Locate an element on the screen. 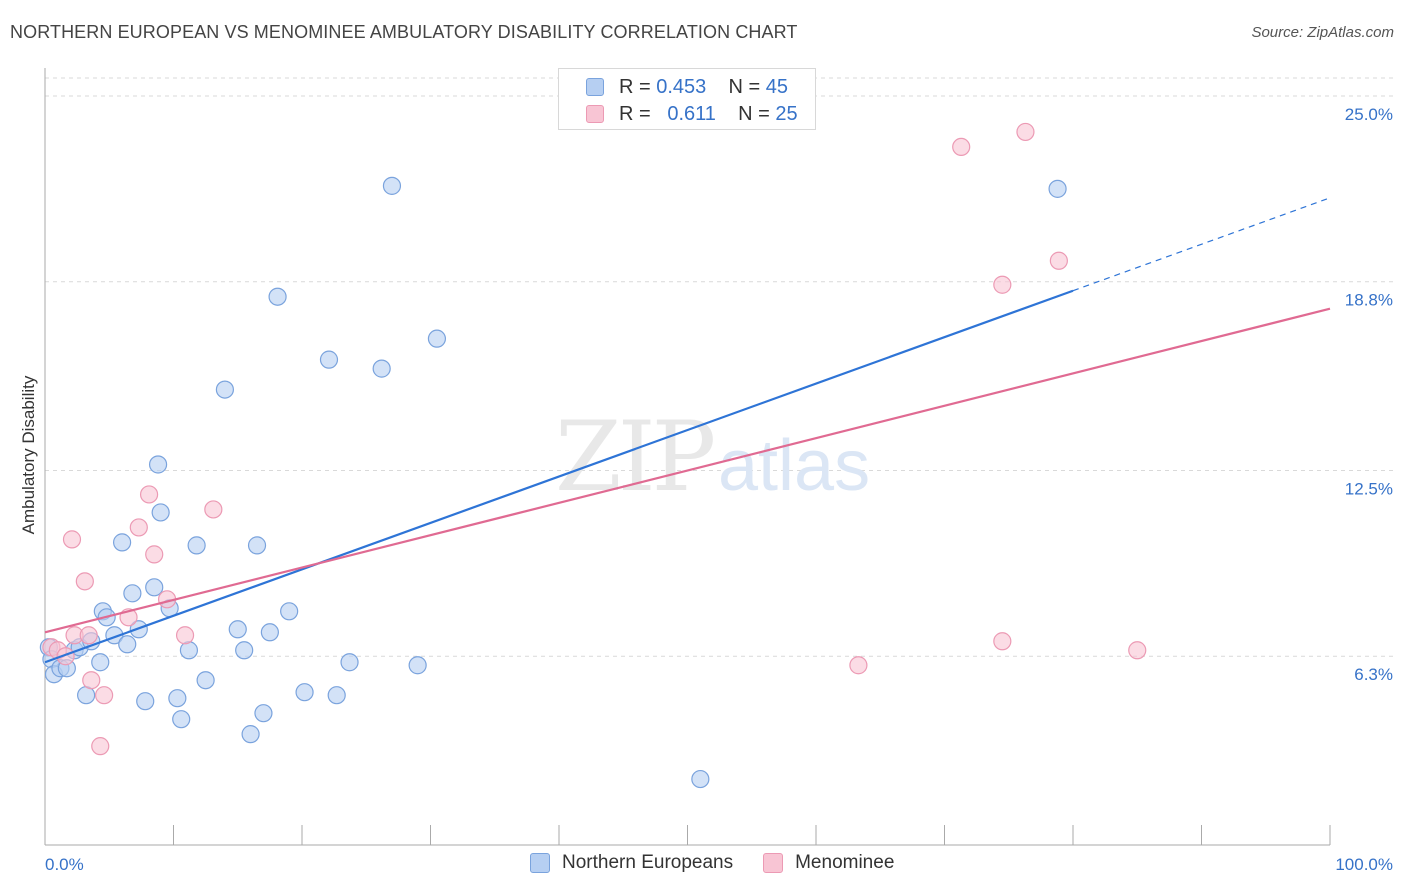 The height and width of the screenshot is (892, 1406). r-value: 0.453 is located at coordinates (681, 86).